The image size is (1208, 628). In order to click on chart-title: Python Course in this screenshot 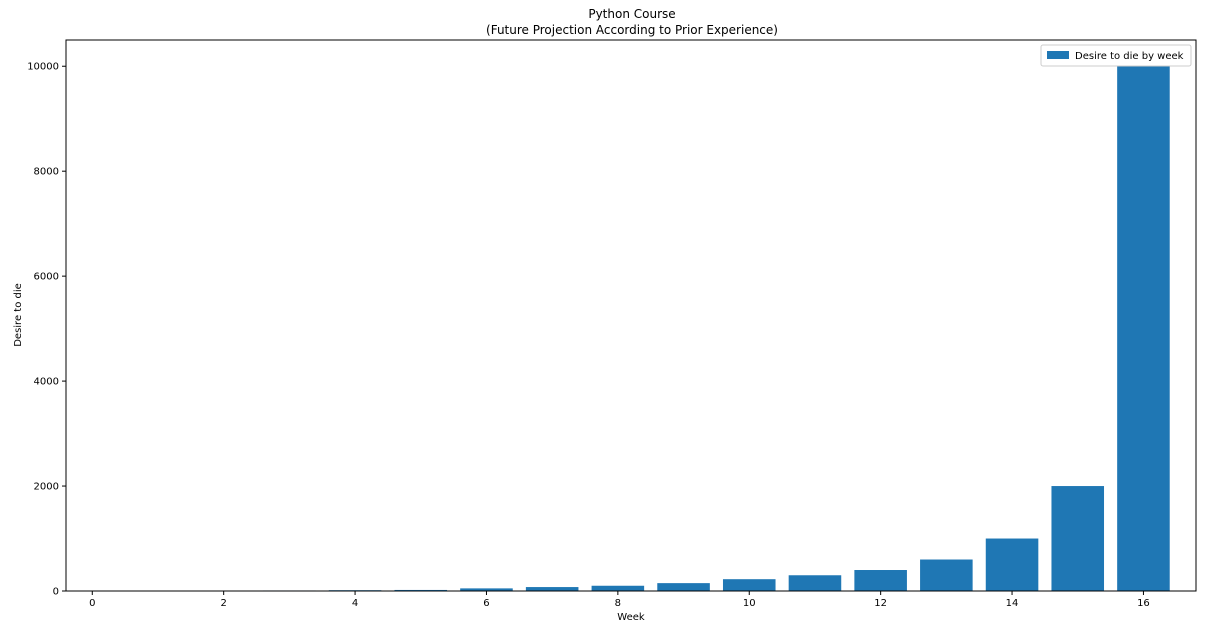, I will do `click(631, 14)`.